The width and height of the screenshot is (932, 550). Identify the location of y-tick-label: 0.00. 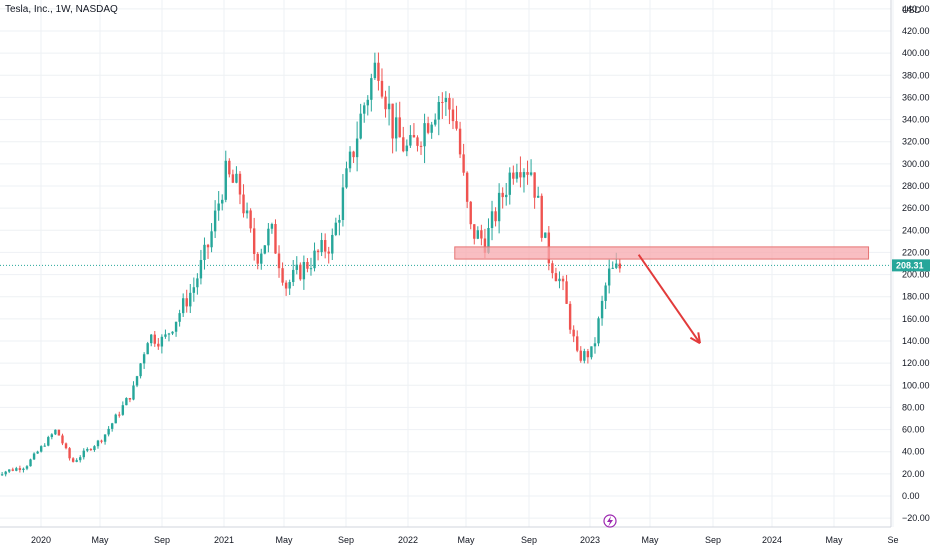
(911, 496).